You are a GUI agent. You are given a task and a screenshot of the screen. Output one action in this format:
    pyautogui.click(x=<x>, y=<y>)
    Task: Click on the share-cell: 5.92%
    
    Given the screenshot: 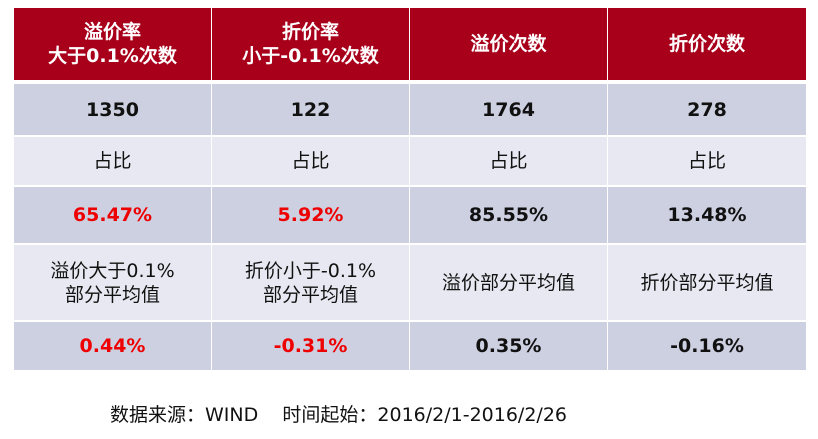 What is the action you would take?
    pyautogui.click(x=311, y=216)
    